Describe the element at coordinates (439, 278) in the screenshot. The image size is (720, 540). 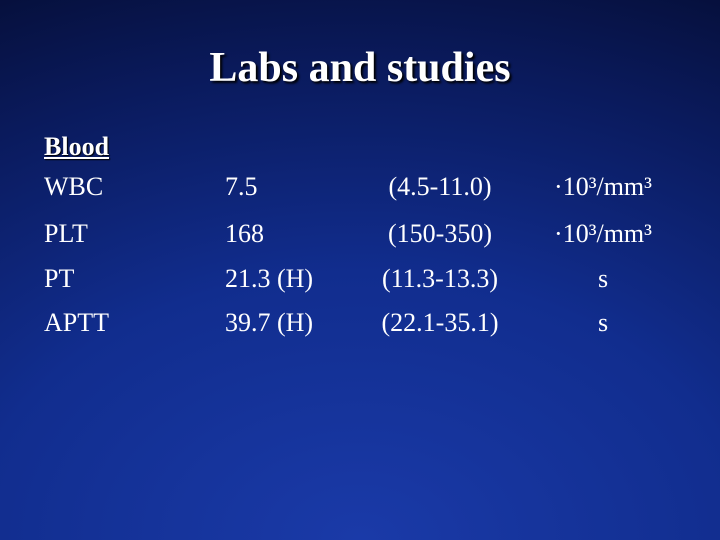
I see `reference-range: (11.3-13.3)` at that location.